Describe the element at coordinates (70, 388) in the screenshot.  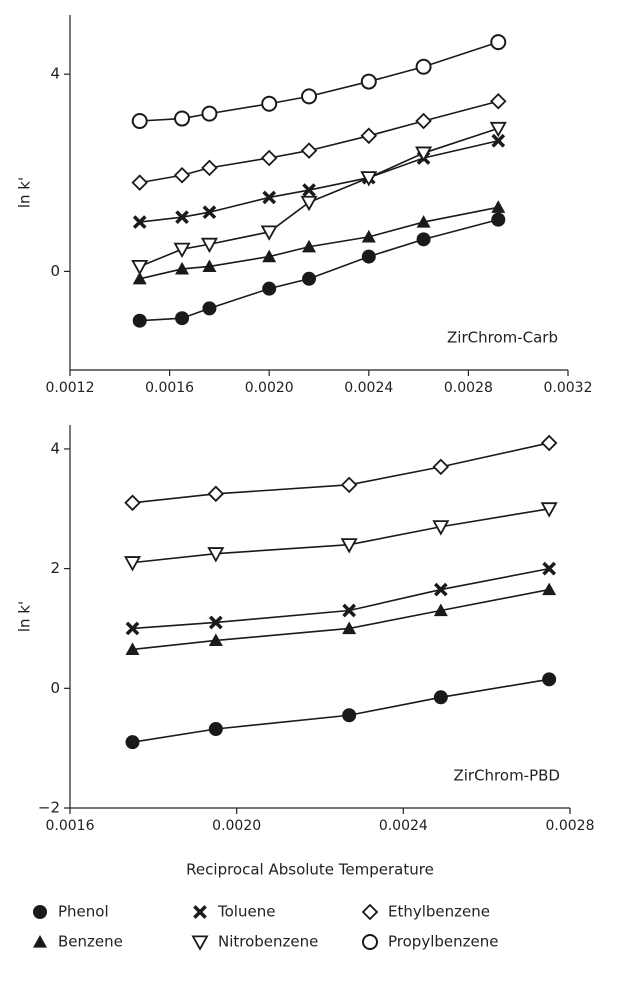
I see `x-tick-label: 0.0012` at that location.